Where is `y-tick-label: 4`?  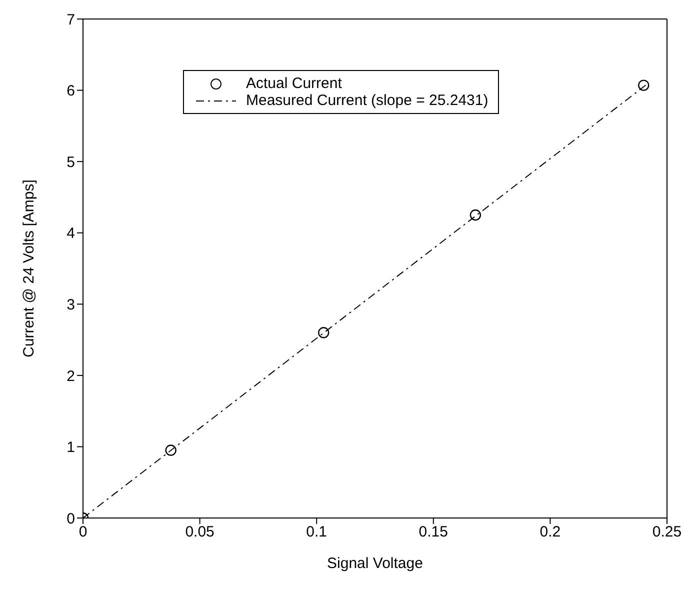 y-tick-label: 4 is located at coordinates (70, 233).